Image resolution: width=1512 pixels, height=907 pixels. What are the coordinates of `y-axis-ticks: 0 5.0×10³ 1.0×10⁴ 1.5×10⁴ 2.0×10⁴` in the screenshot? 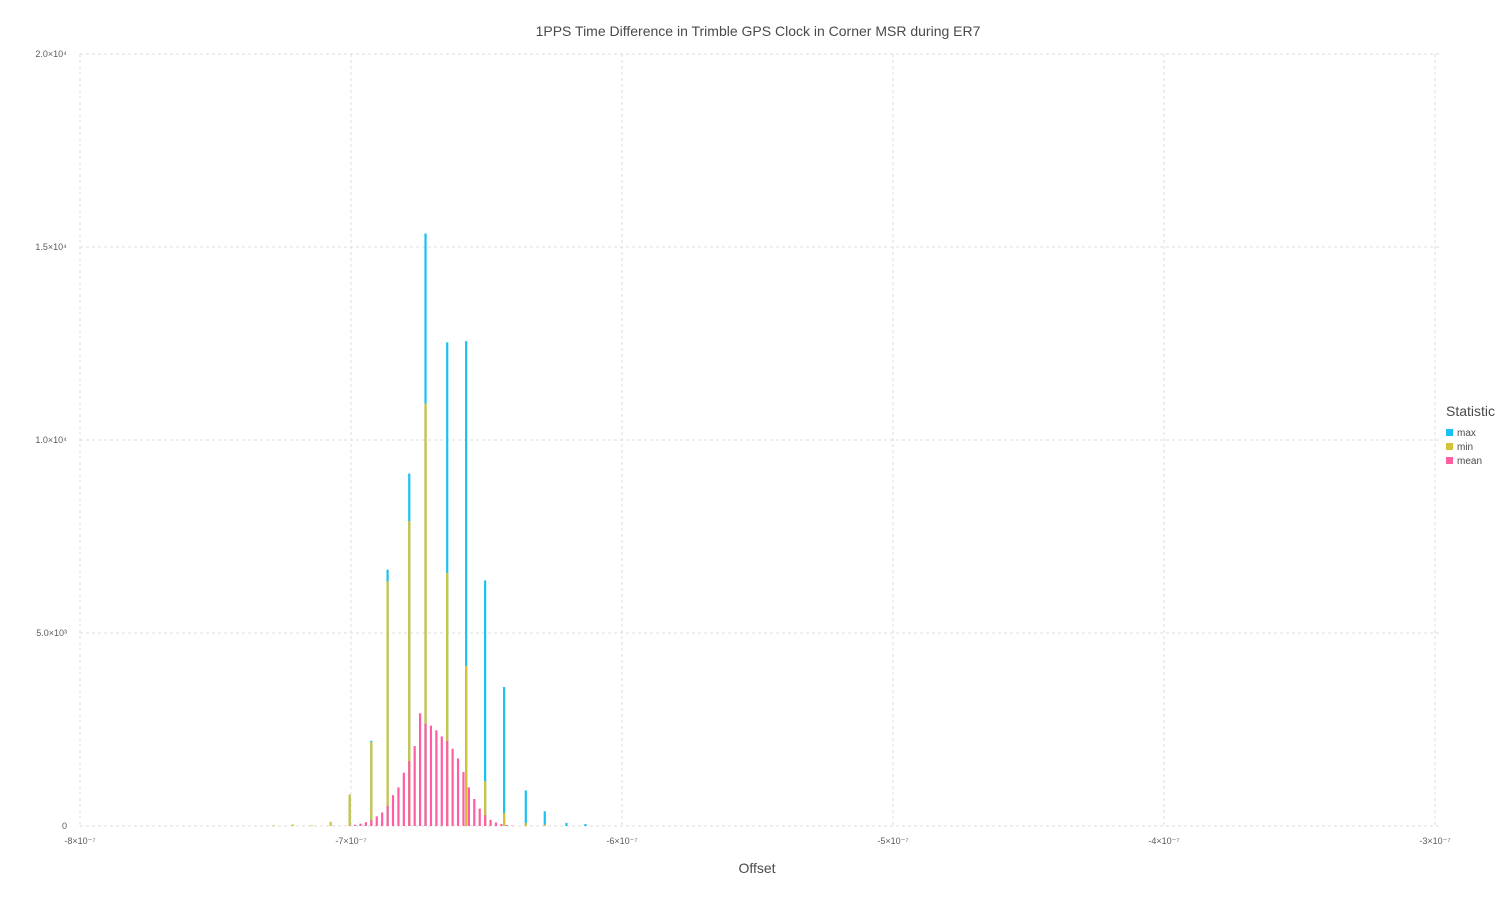 It's located at (51, 440).